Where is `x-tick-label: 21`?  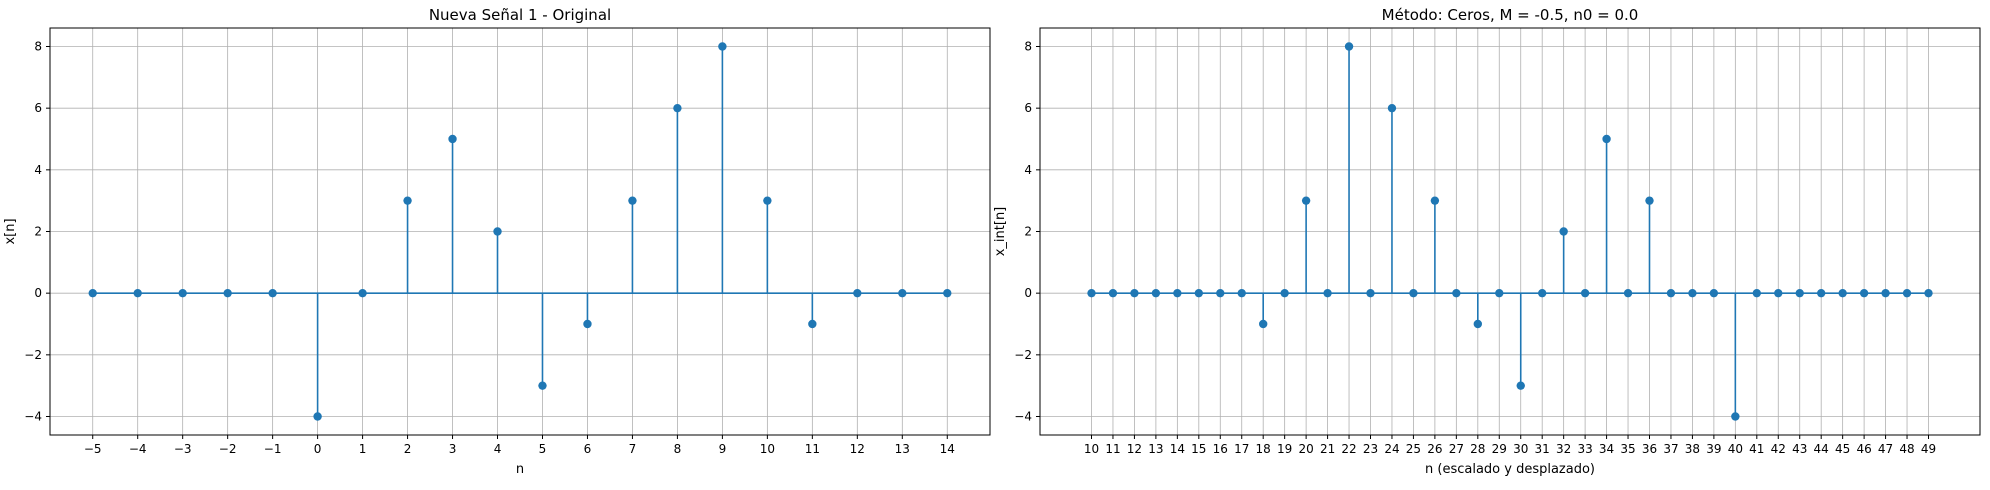 x-tick-label: 21 is located at coordinates (1327, 449).